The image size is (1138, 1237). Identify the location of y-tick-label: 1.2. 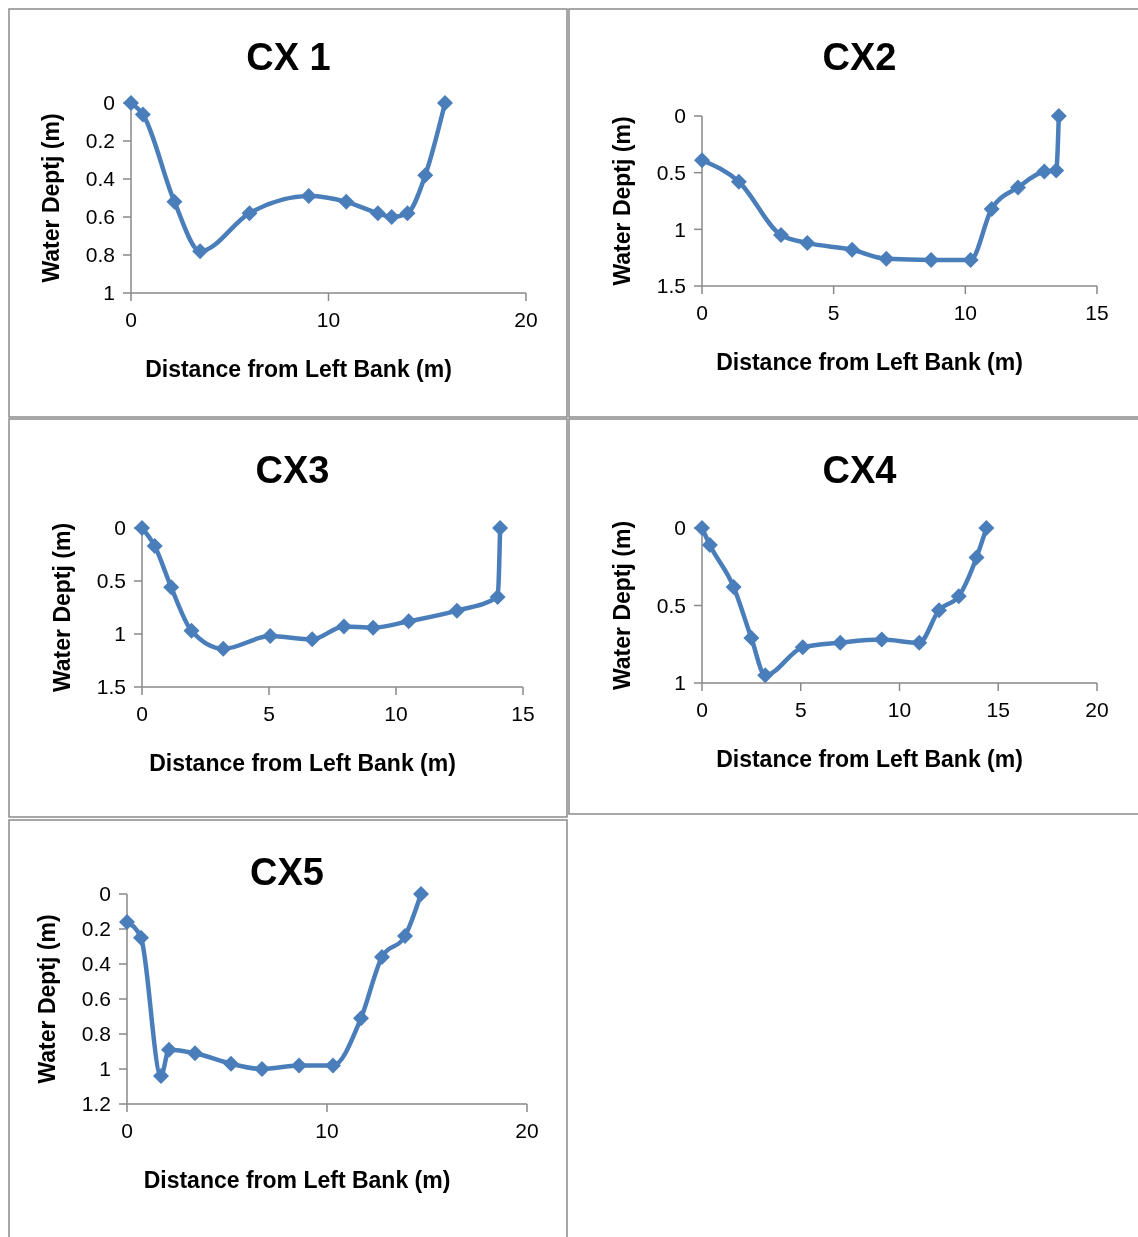
(96, 1104).